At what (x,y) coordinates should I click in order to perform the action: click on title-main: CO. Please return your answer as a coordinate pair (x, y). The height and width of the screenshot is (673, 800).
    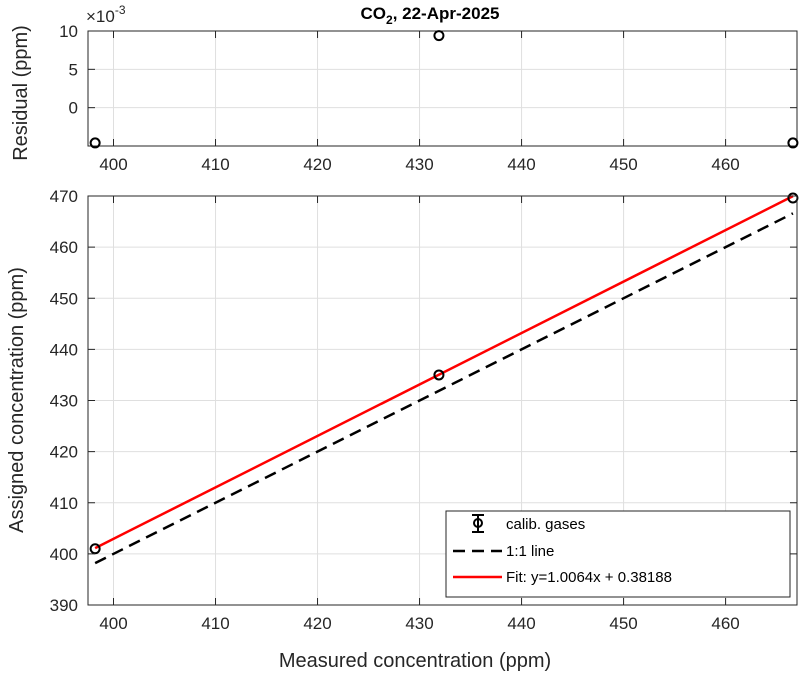
    Looking at the image, I should click on (374, 13).